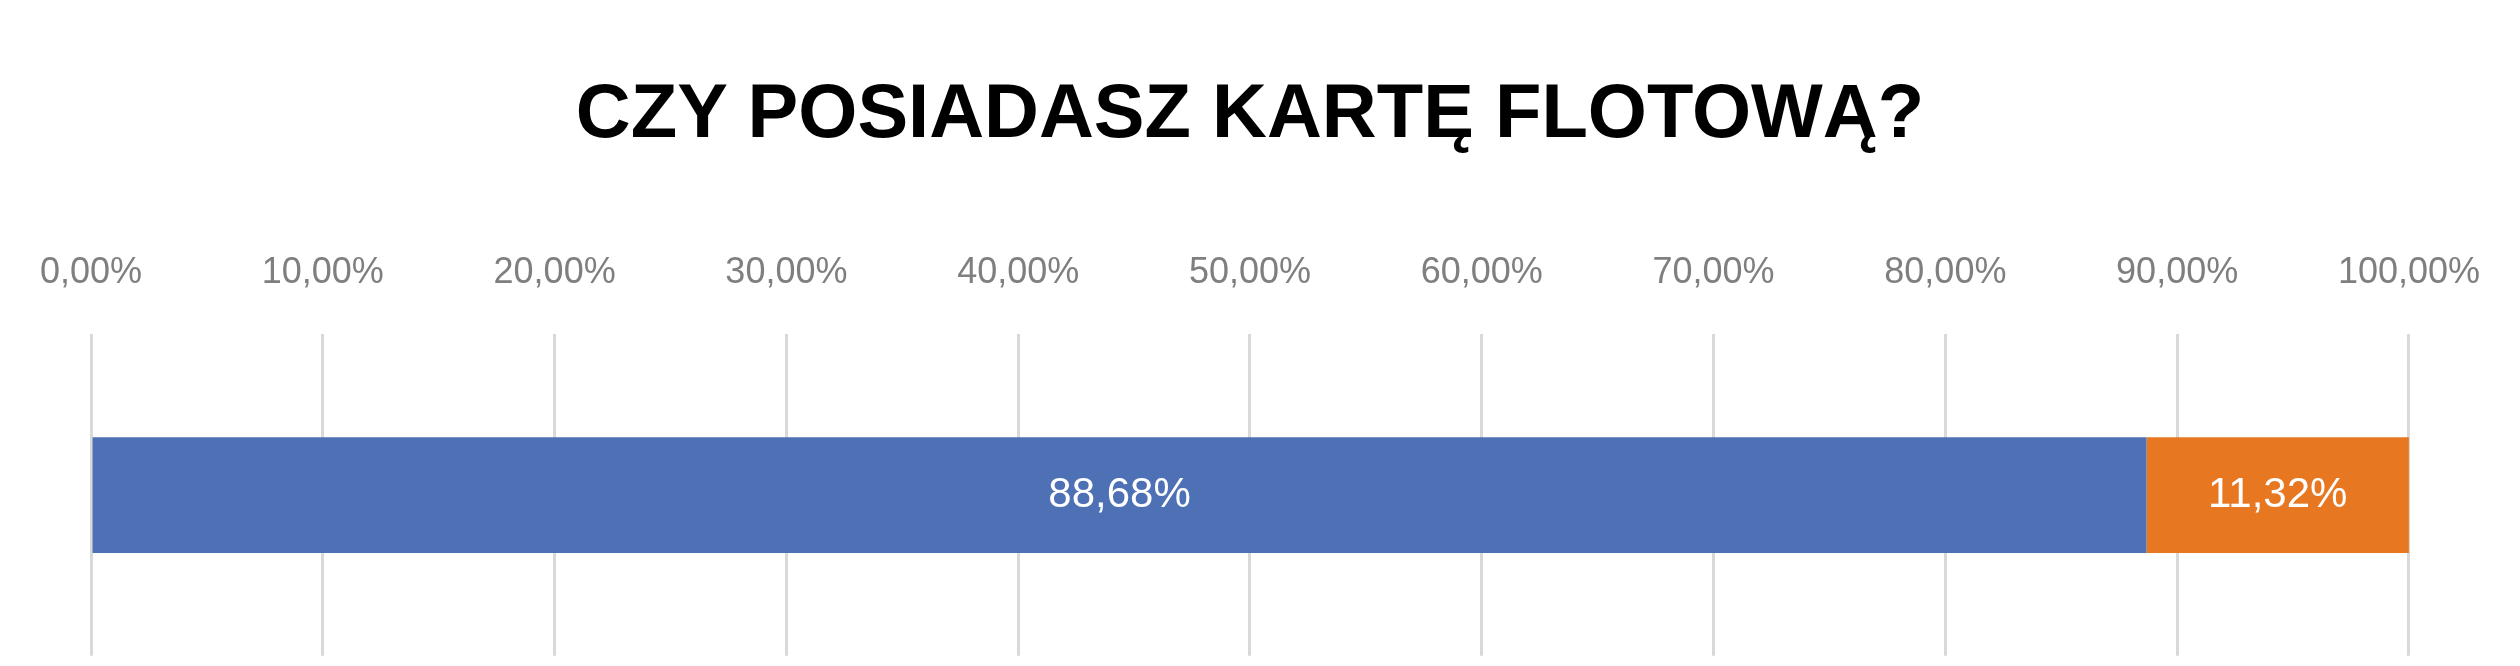  What do you see at coordinates (786, 270) in the screenshot?
I see `x-tick-label: 30,00%` at bounding box center [786, 270].